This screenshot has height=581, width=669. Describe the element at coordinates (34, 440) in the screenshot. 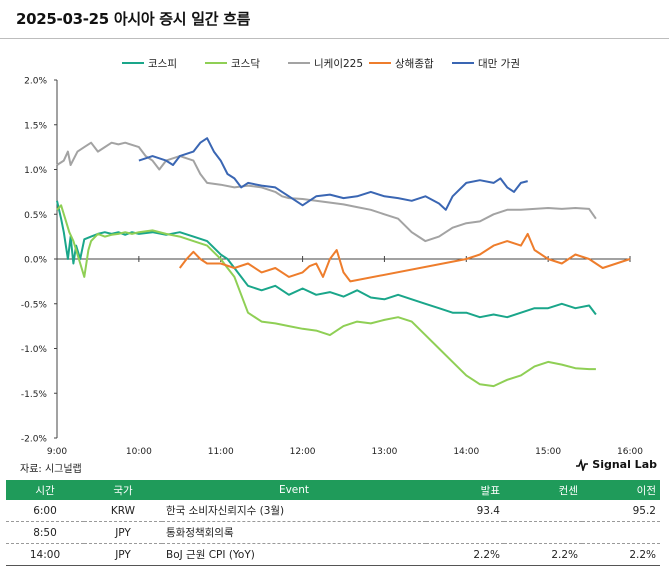

I see `y-tick-label: -2.0%` at that location.